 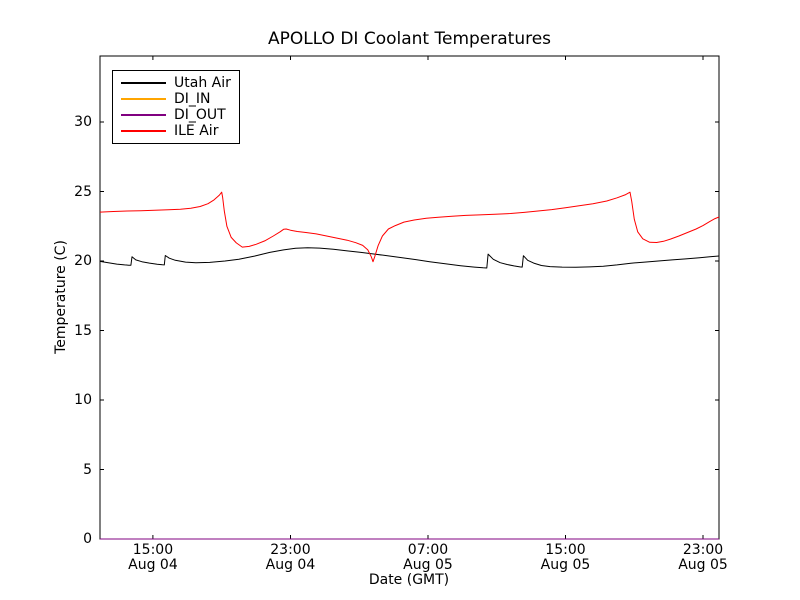 What do you see at coordinates (409, 258) in the screenshot?
I see `series-line-utah-air` at bounding box center [409, 258].